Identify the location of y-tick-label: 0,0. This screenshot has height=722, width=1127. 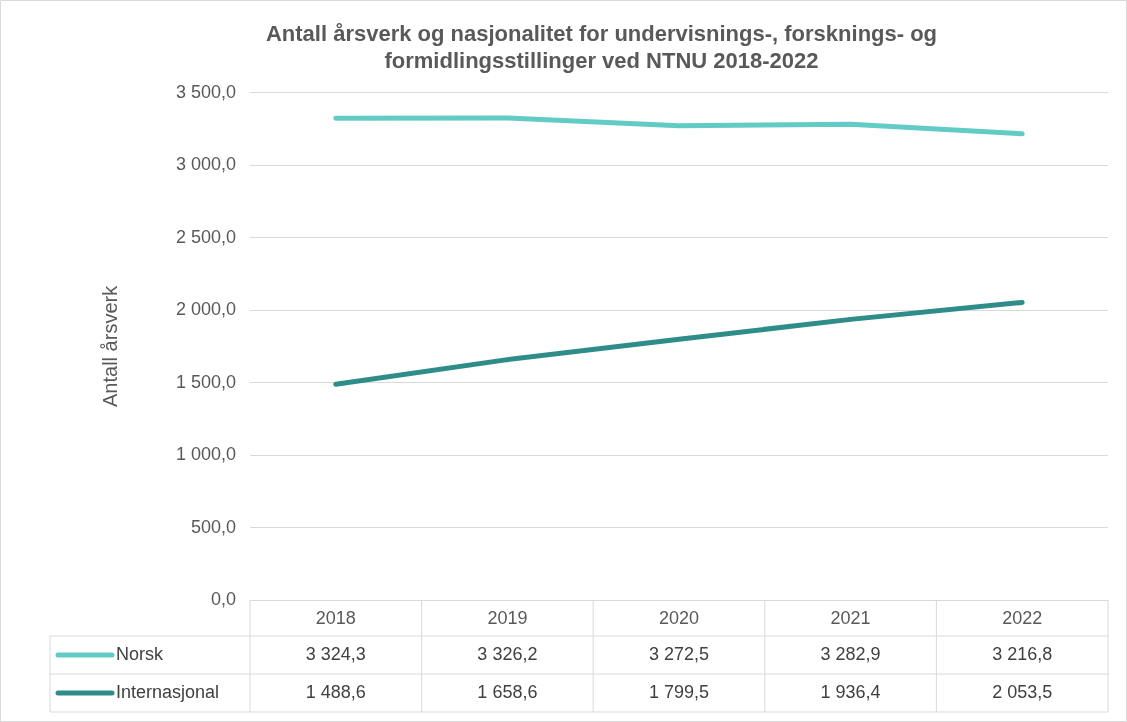
(223, 598).